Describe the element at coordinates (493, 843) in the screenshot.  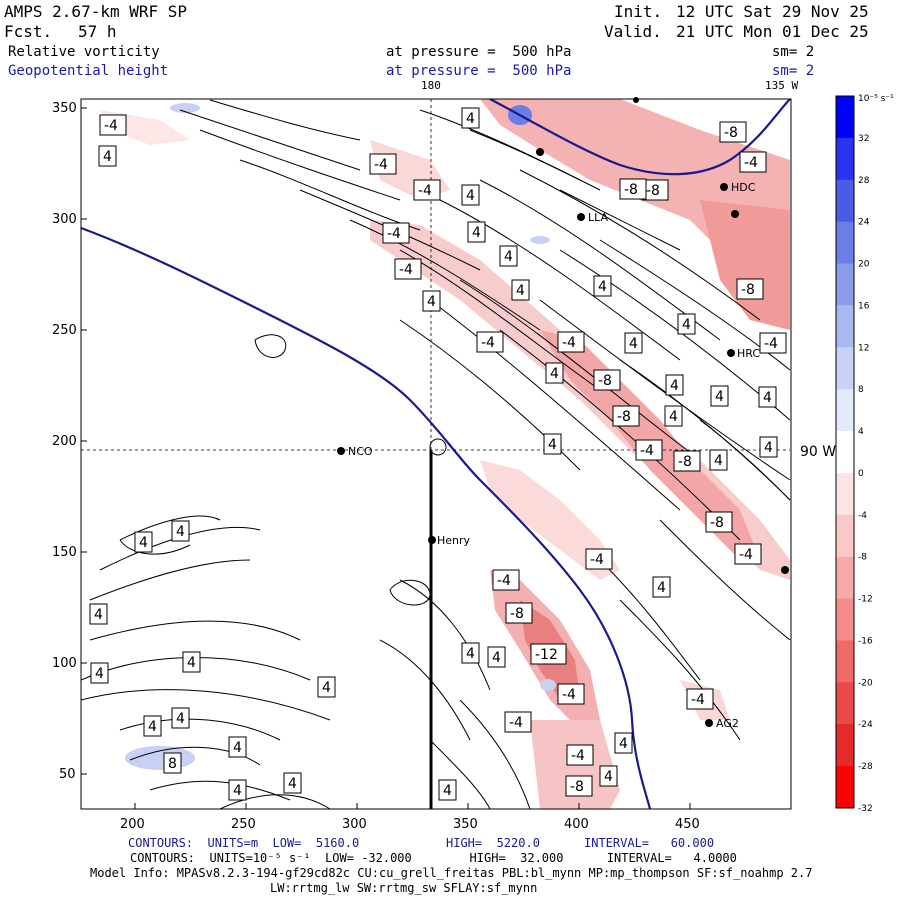
I see `footer-height-high: HIGH= 5220.0` at that location.